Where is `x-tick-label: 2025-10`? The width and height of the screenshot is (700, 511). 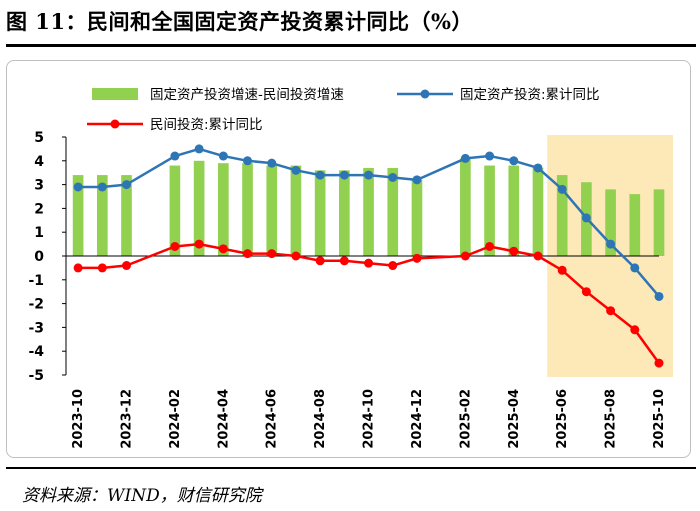 x-tick-label: 2025-10 is located at coordinates (659, 419).